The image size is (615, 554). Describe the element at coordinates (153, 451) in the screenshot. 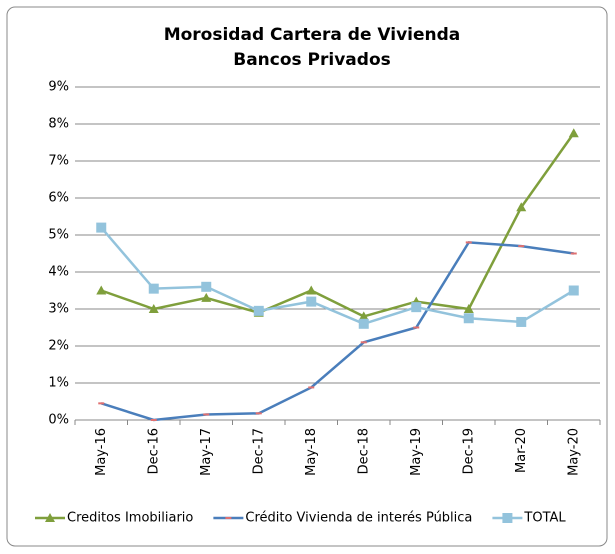

I see `x-tick-label: Dec-16` at that location.